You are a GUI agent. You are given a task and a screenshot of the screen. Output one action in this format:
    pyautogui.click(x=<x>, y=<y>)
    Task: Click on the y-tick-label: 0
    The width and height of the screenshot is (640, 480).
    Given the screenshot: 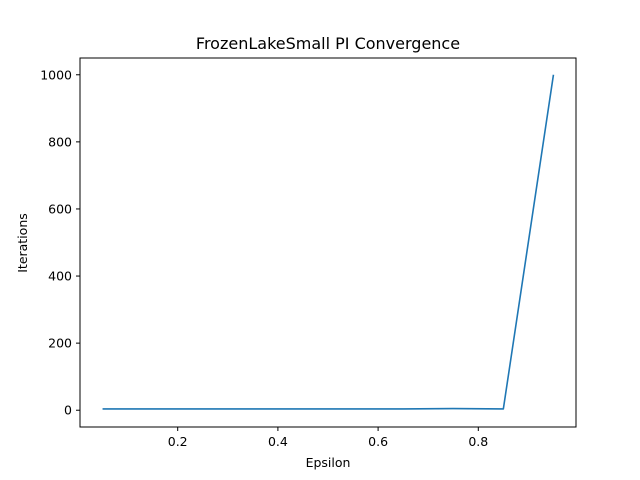 What is the action you would take?
    pyautogui.click(x=68, y=410)
    